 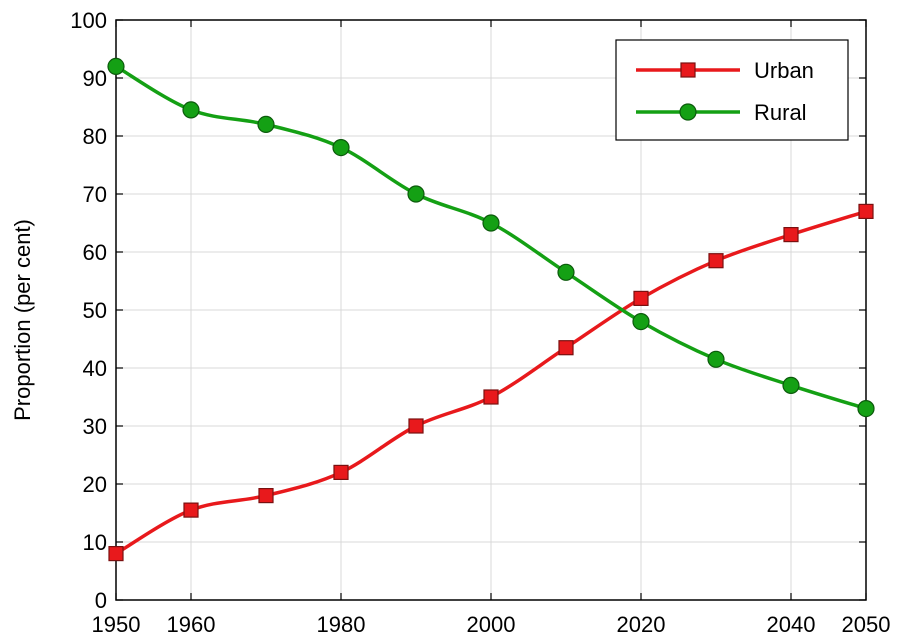 What do you see at coordinates (716, 261) in the screenshot?
I see `urban-point-2030` at bounding box center [716, 261].